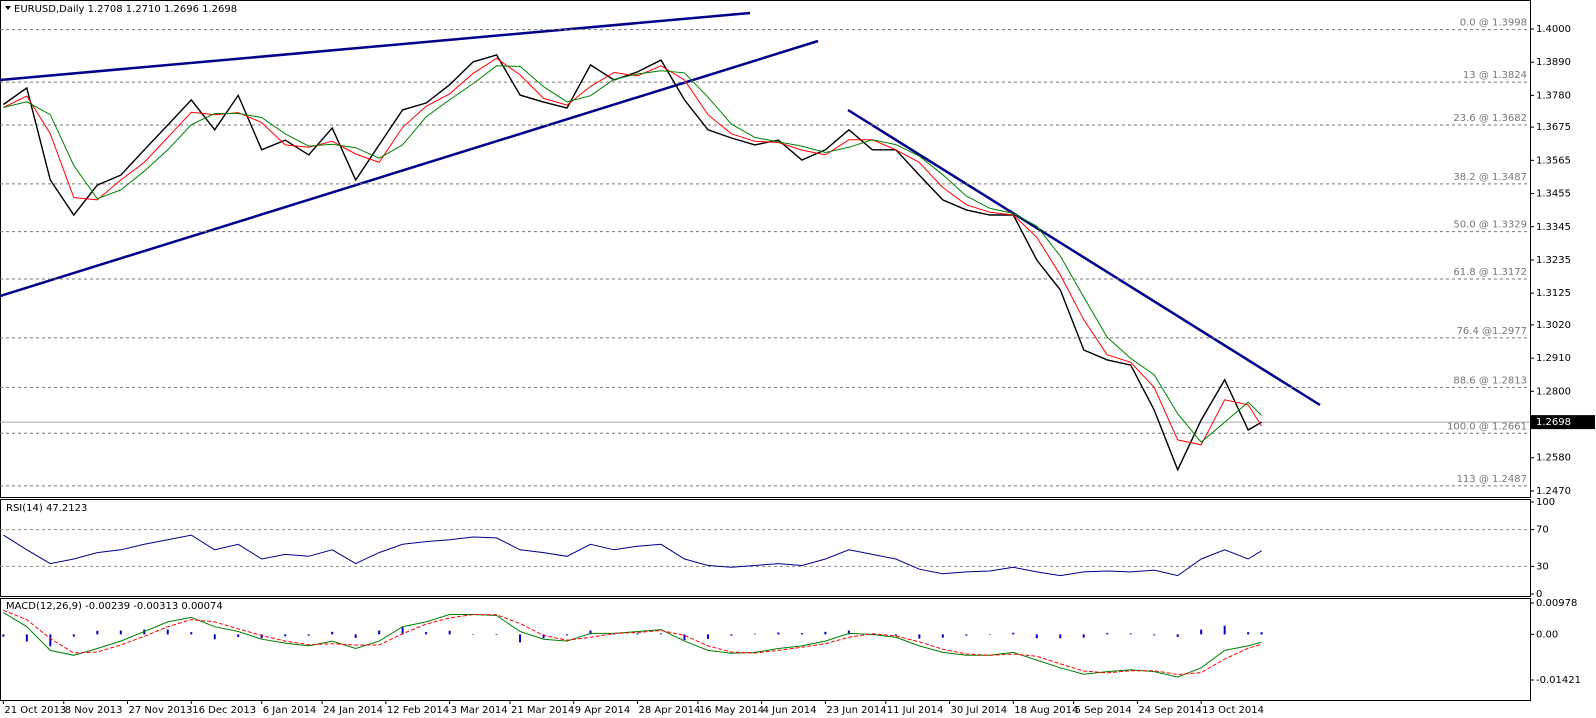  What do you see at coordinates (1553, 194) in the screenshot?
I see `y-tick-label: 1.3455` at bounding box center [1553, 194].